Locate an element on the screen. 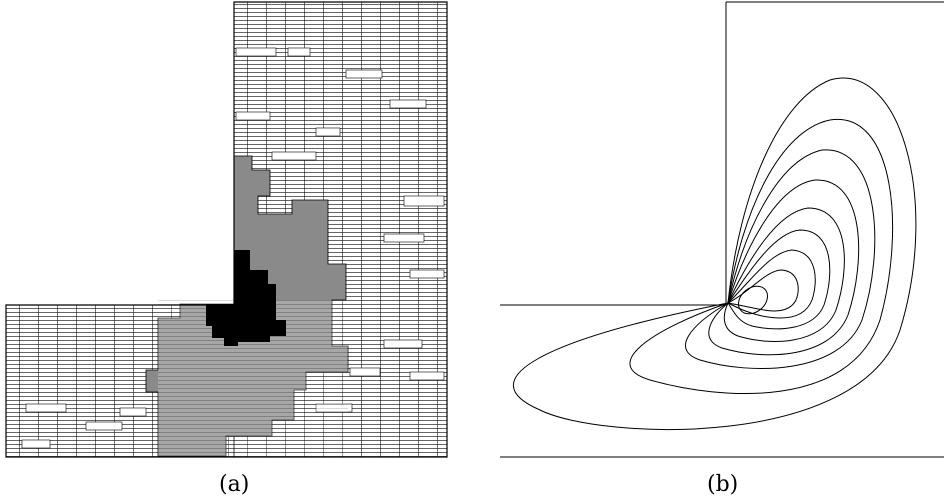 The width and height of the screenshot is (945, 503). panel-b-caption: (b) is located at coordinates (723, 484).